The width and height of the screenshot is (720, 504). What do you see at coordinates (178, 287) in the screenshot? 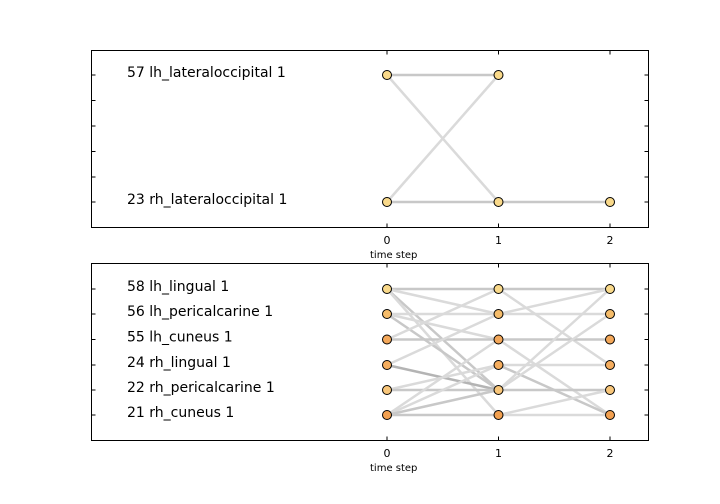
I see `row-label: 58 lh_lingual 1` at bounding box center [178, 287].